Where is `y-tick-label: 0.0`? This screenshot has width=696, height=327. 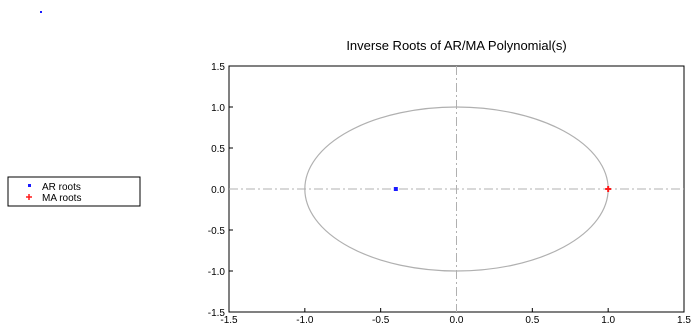
y-tick-label: 0.0 is located at coordinates (218, 190).